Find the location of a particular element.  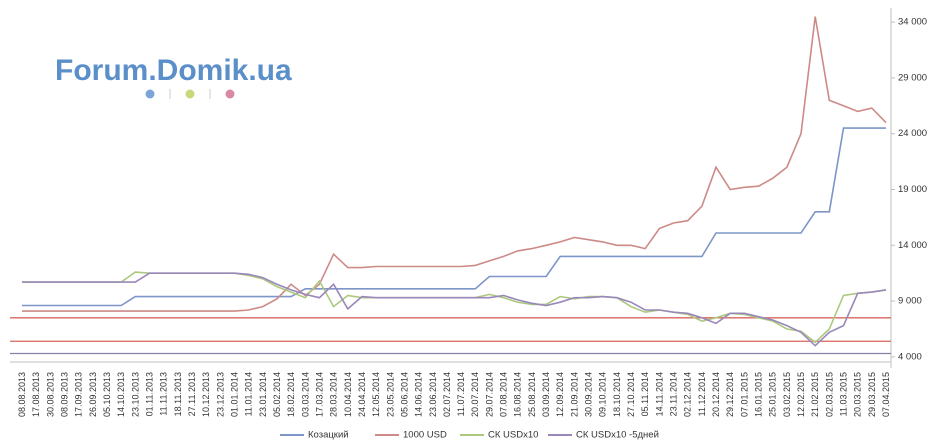

x-tick-label: 07.08.2014 is located at coordinates (504, 394).